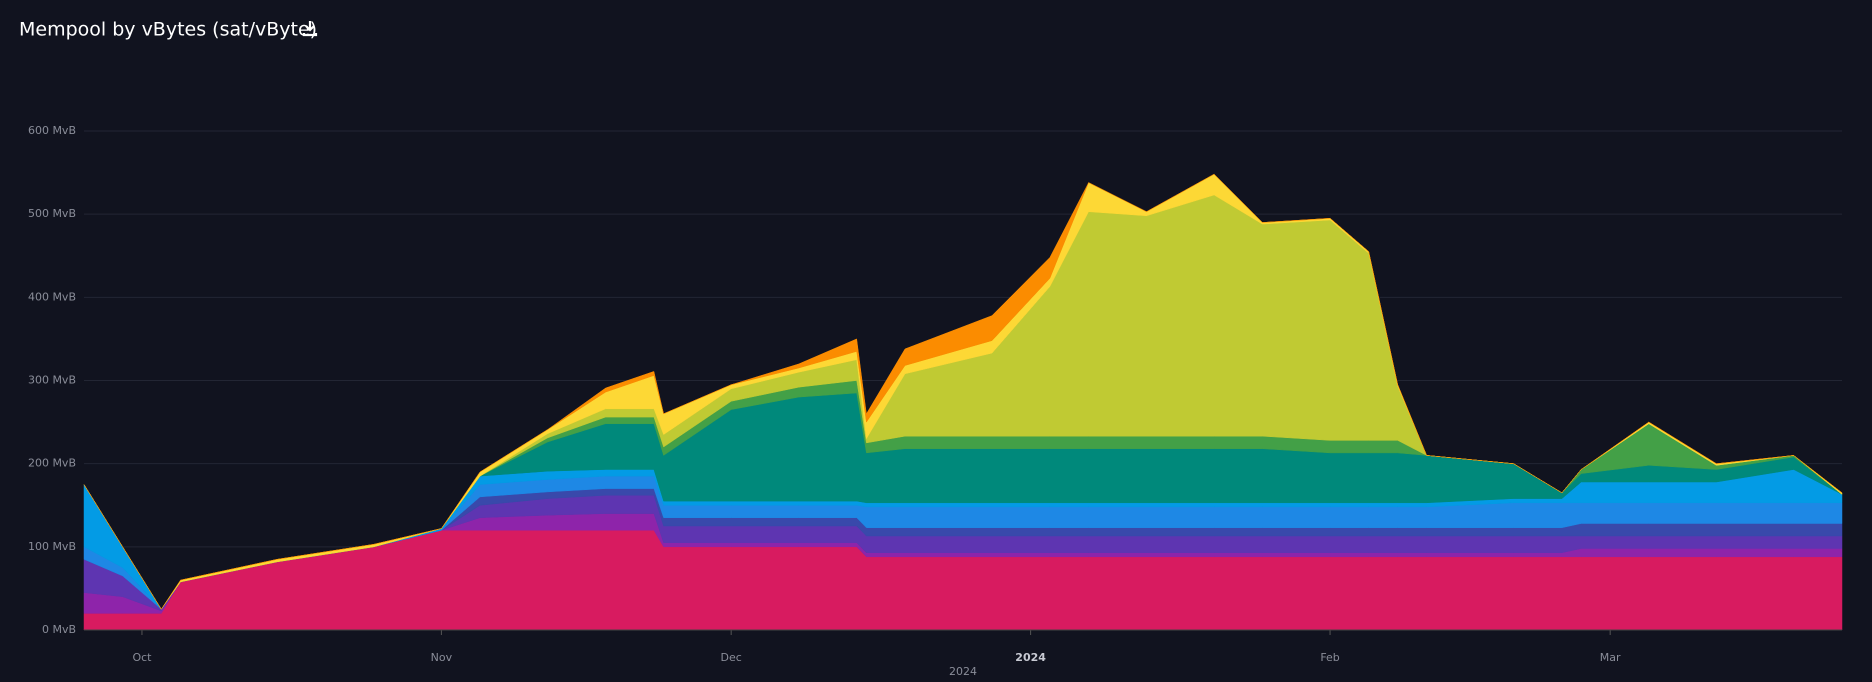  What do you see at coordinates (142, 657) in the screenshot?
I see `x-tick-label: Oct` at bounding box center [142, 657].